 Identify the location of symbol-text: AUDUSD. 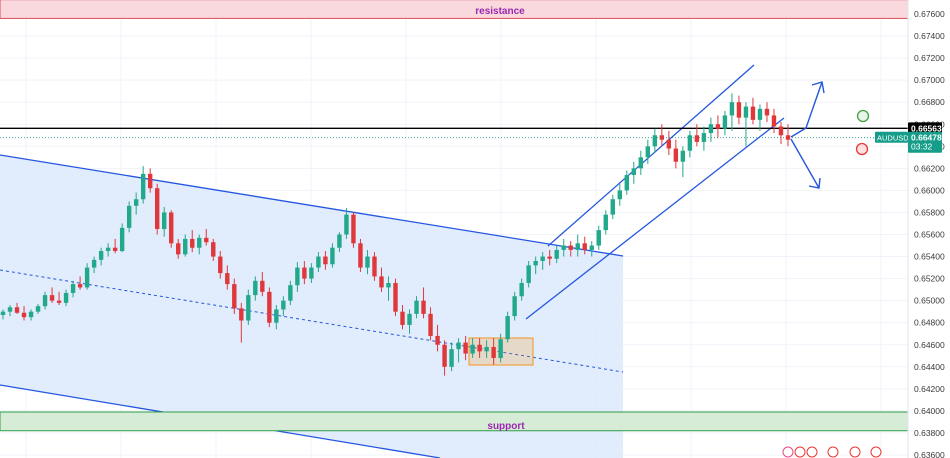
(893, 138).